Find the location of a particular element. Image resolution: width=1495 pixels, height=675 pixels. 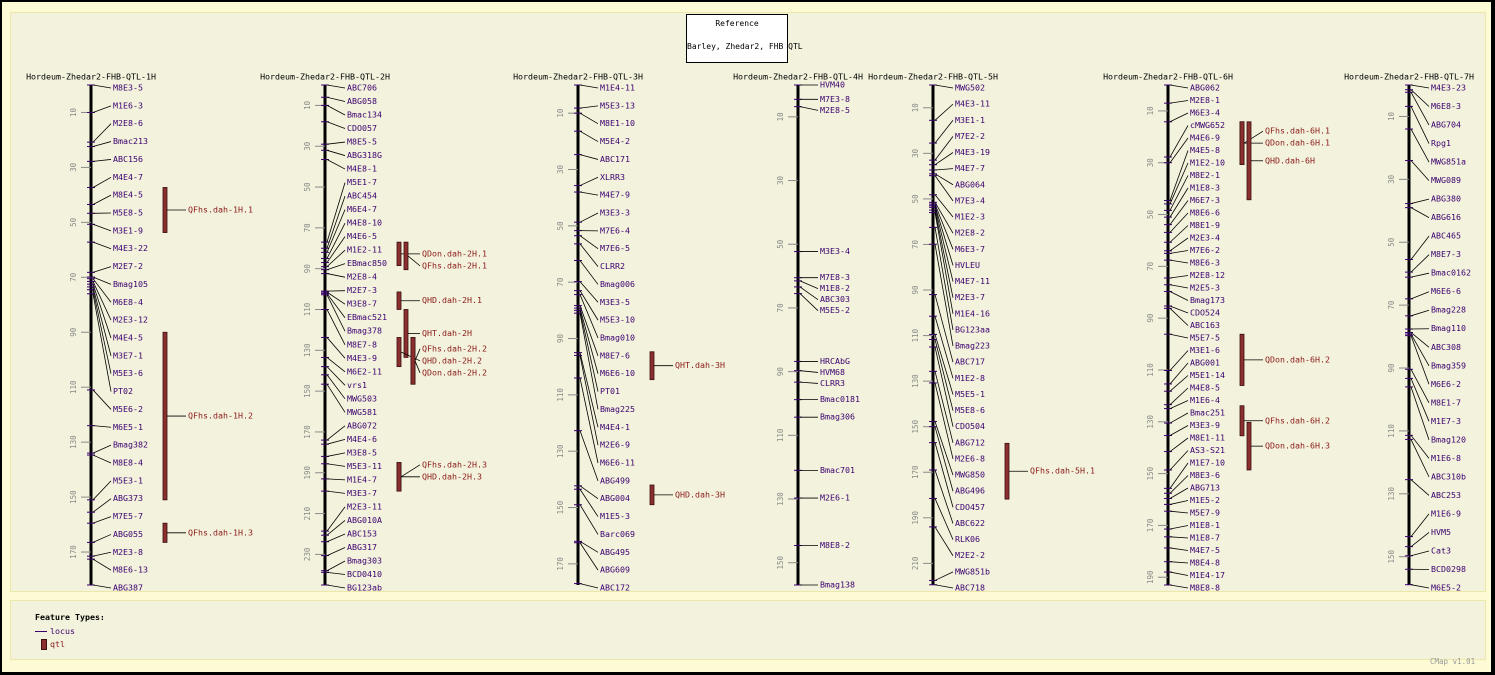

qtl-label: QHD.dah-2H.2 is located at coordinates (452, 360).